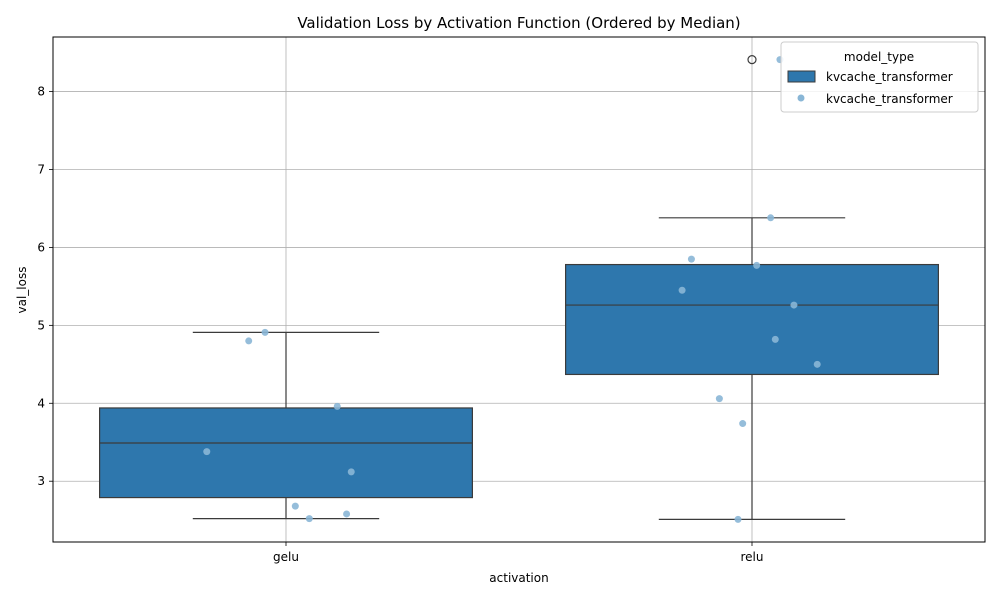  Describe the element at coordinates (518, 578) in the screenshot. I see `x-axis-label: activation` at that location.